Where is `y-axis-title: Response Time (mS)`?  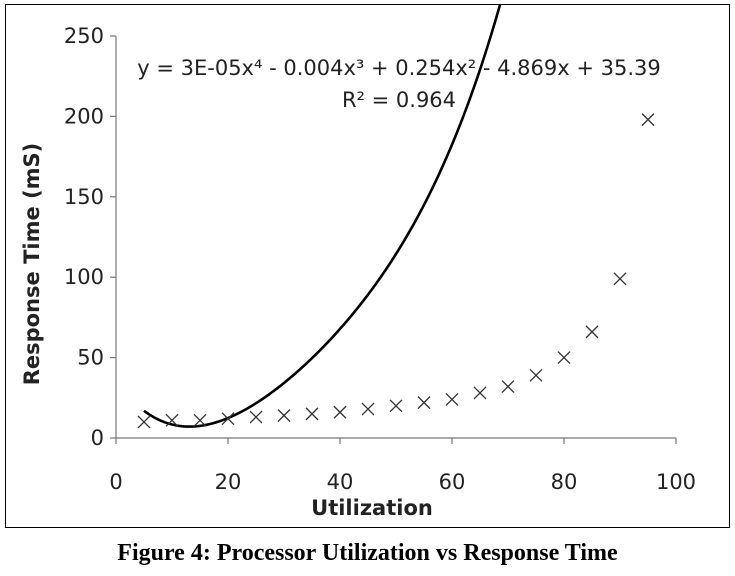
y-axis-title: Response Time (mS) is located at coordinates (32, 264).